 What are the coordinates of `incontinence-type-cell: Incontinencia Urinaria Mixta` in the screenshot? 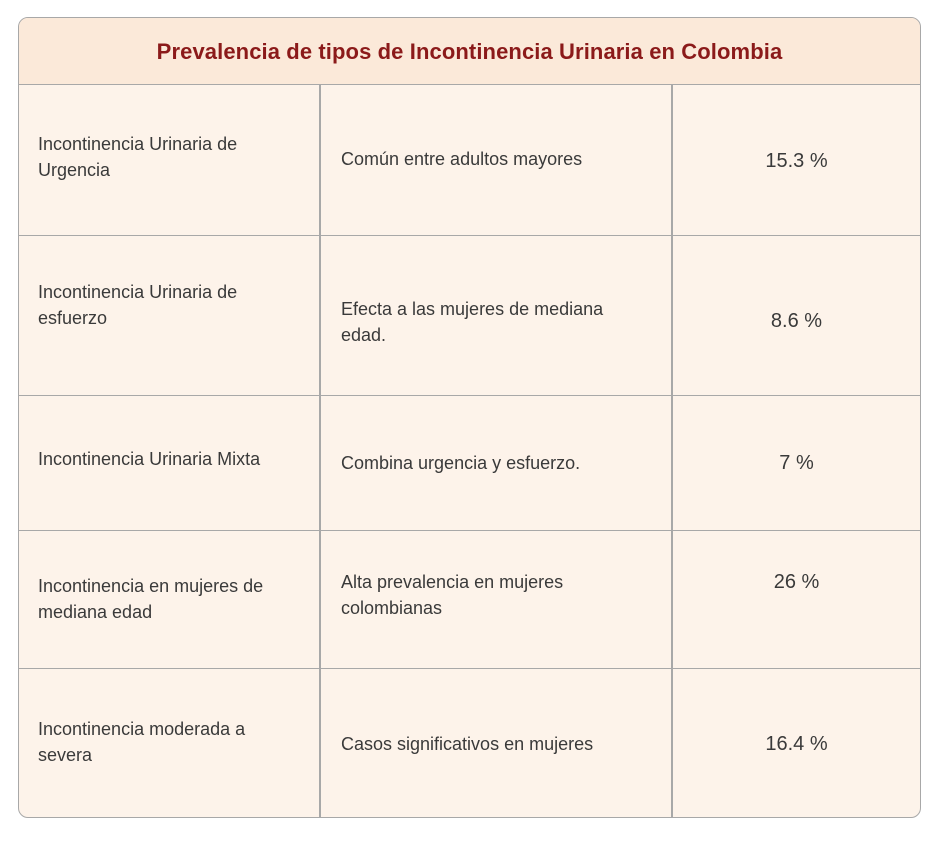 It's located at (170, 463).